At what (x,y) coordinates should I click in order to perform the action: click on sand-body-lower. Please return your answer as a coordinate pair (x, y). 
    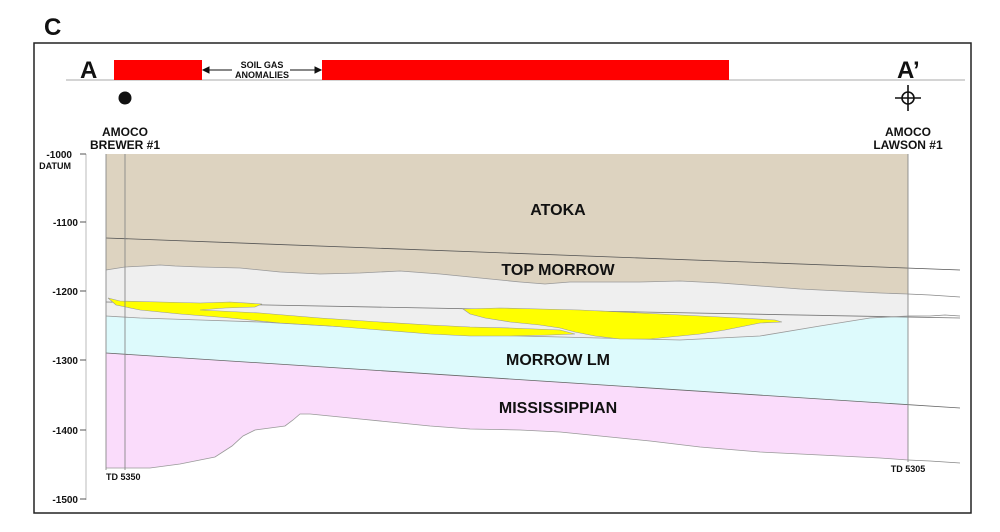
    Looking at the image, I should click on (341, 317).